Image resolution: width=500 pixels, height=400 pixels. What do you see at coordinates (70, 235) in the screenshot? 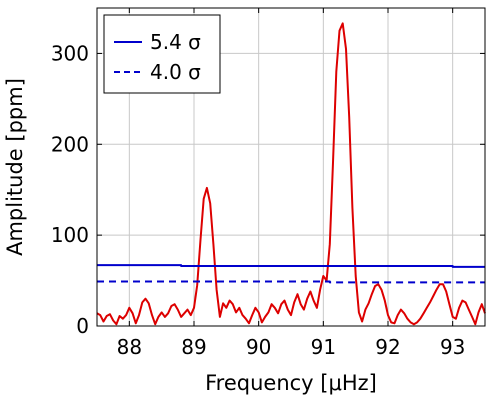
I see `y-tick-label: 100` at bounding box center [70, 235].